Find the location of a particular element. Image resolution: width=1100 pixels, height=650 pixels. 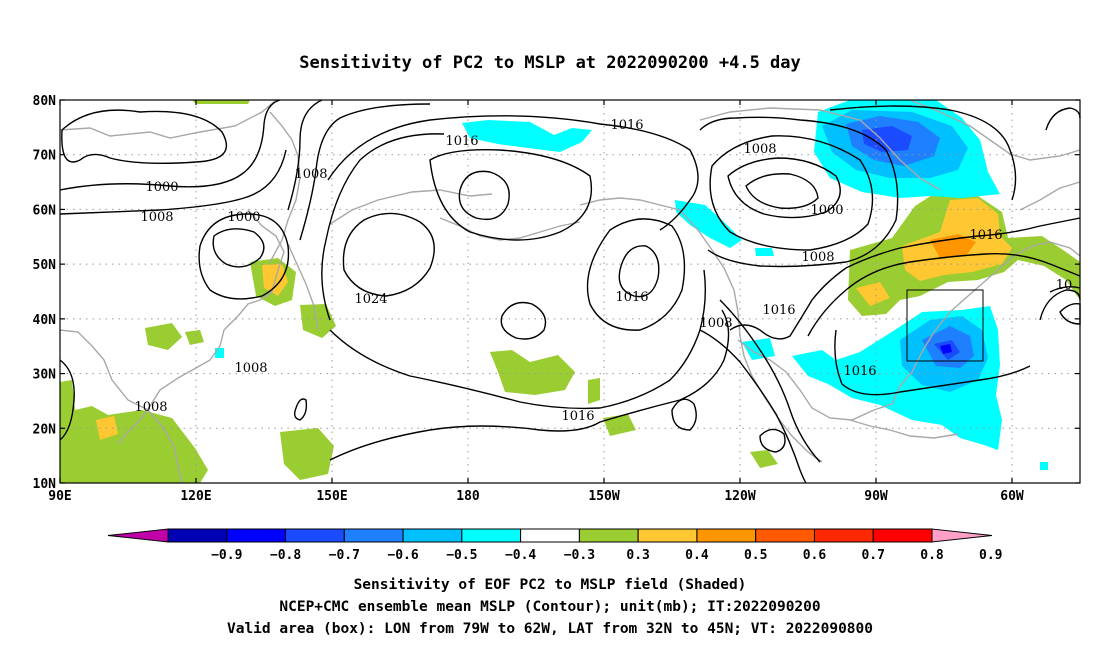

colorbar-extend-high is located at coordinates (962, 535).